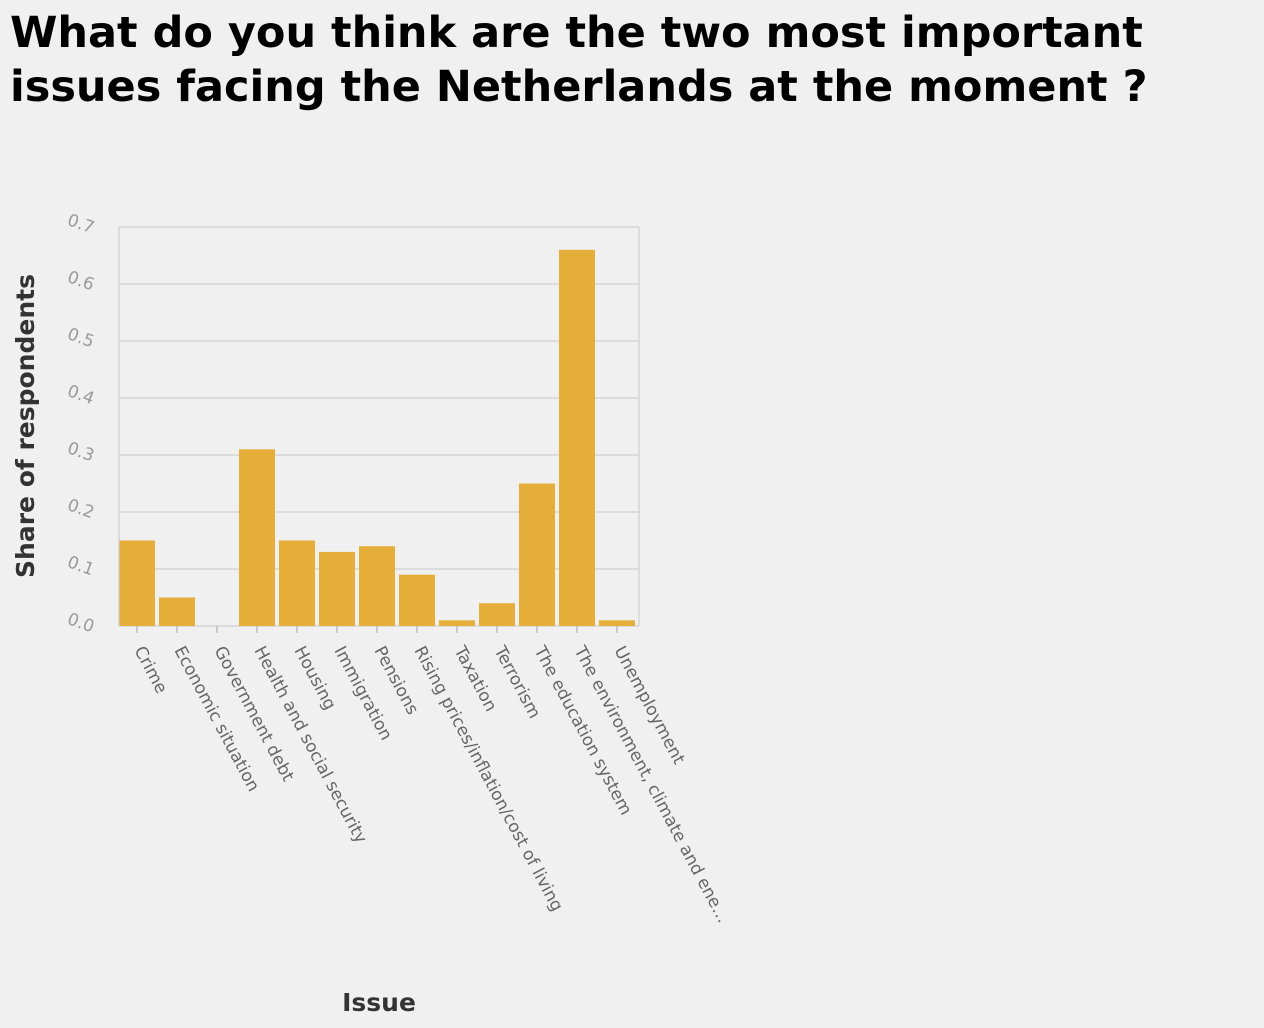  I want to click on y-tick-label: 0.5, so click(81, 338).